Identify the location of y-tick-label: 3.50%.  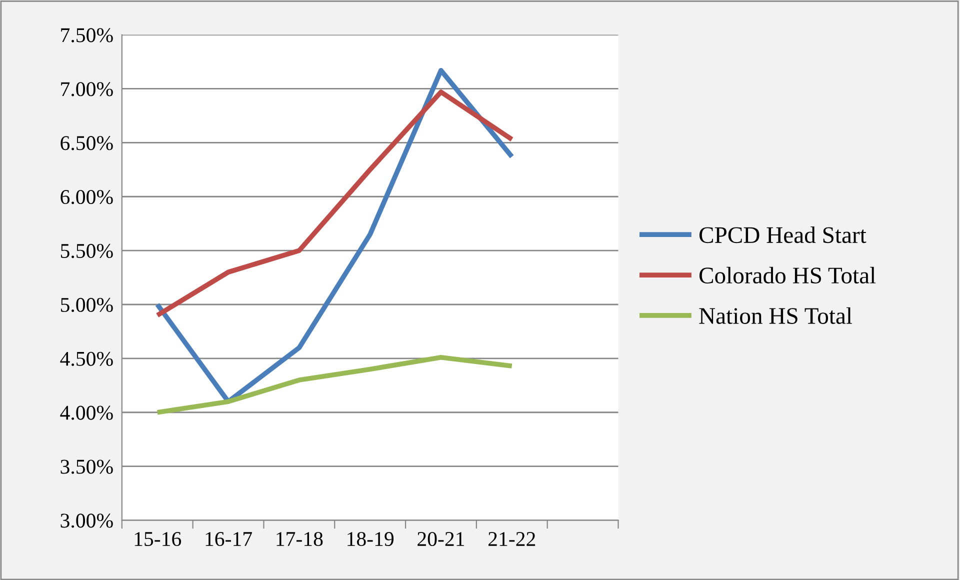
(86, 467).